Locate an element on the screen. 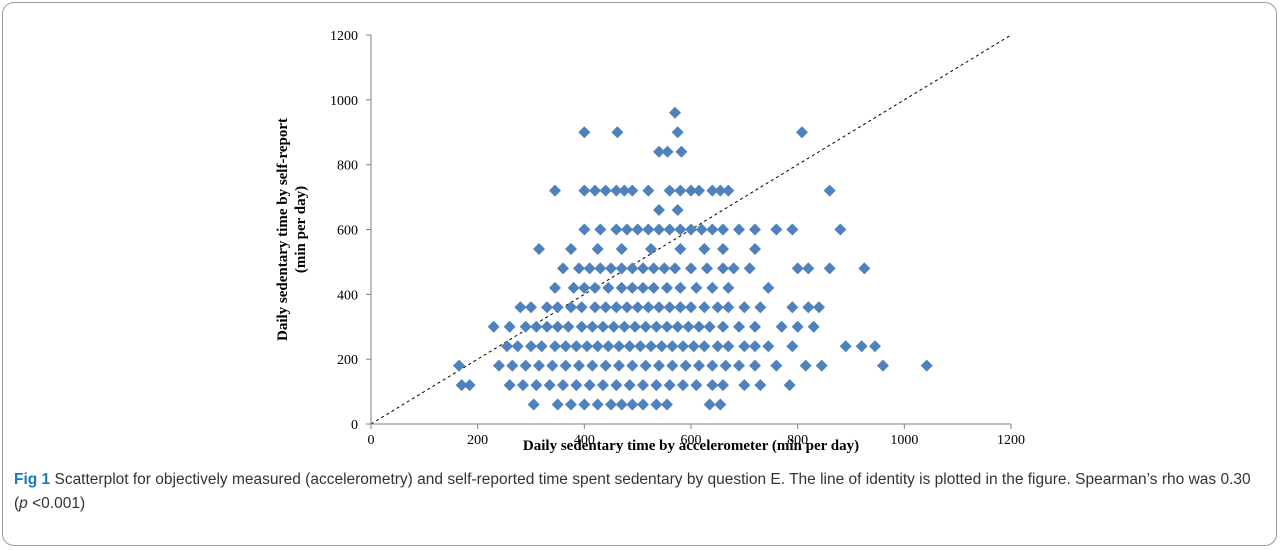 The height and width of the screenshot is (550, 1281). y-tick-label: 200 is located at coordinates (347, 360).